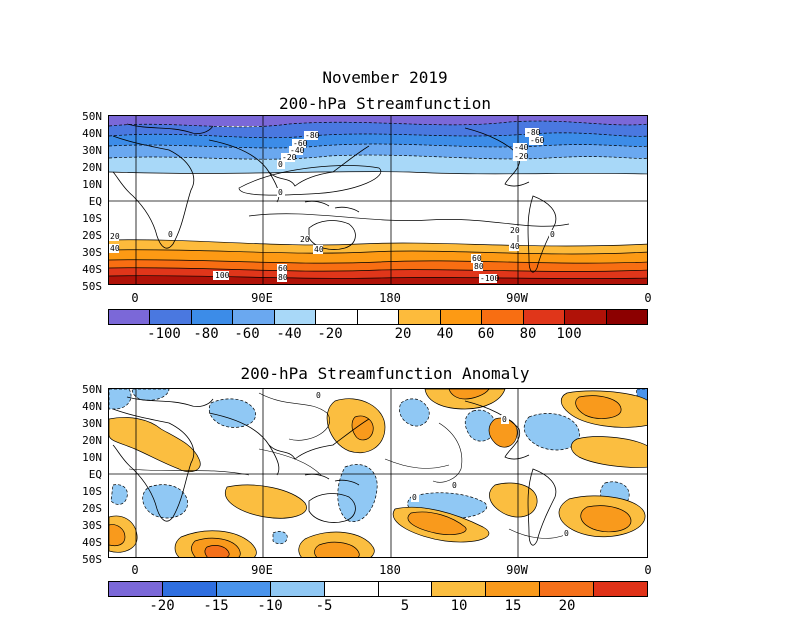 This screenshot has height=618, width=800. Describe the element at coordinates (569, 334) in the screenshot. I see `colorbar-label: 100` at that location.